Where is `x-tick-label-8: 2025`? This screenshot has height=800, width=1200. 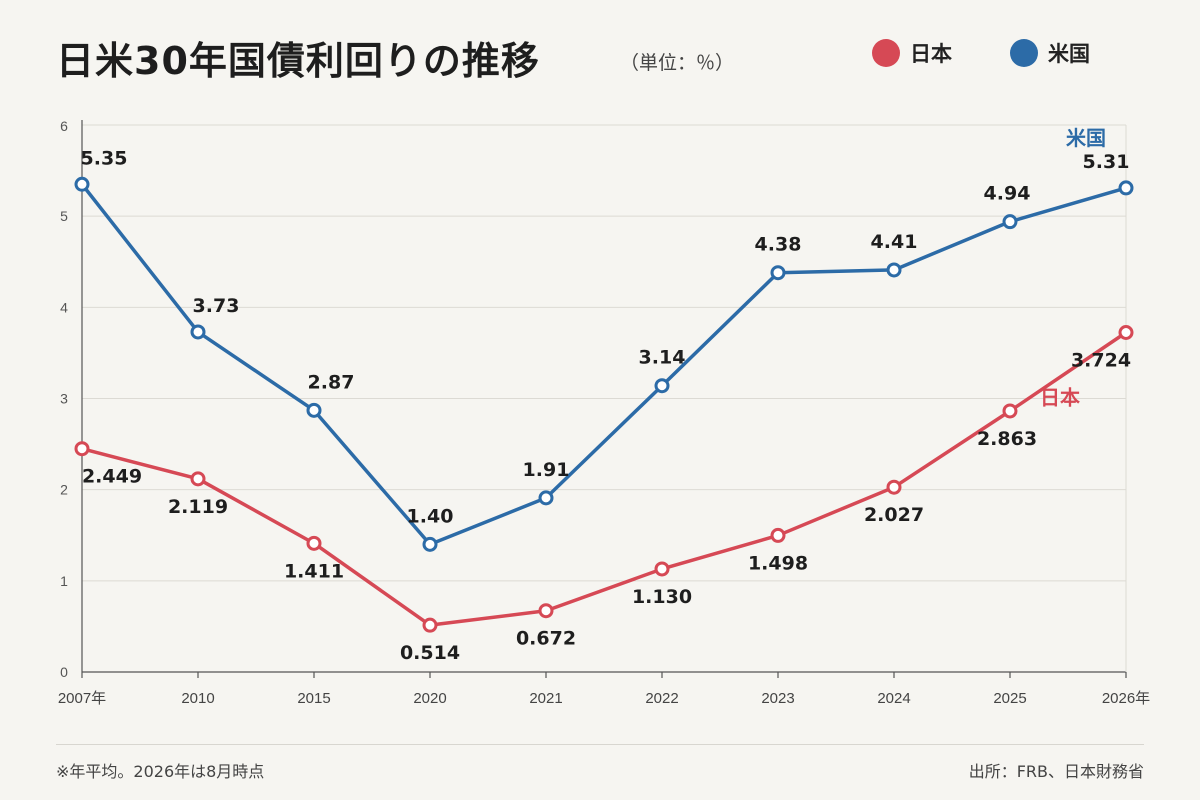 x-tick-label-8: 2025 is located at coordinates (1009, 698).